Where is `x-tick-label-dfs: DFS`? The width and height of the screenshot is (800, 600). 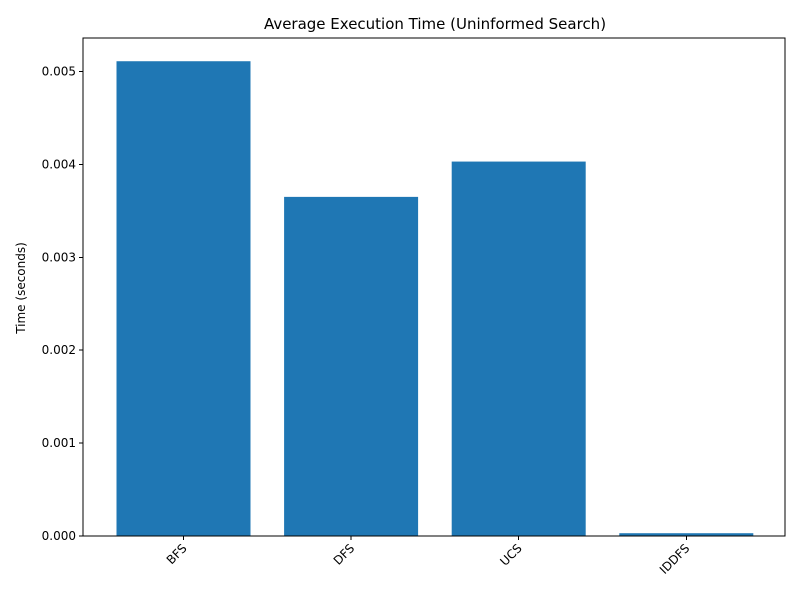
x-tick-label-dfs: DFS is located at coordinates (344, 554).